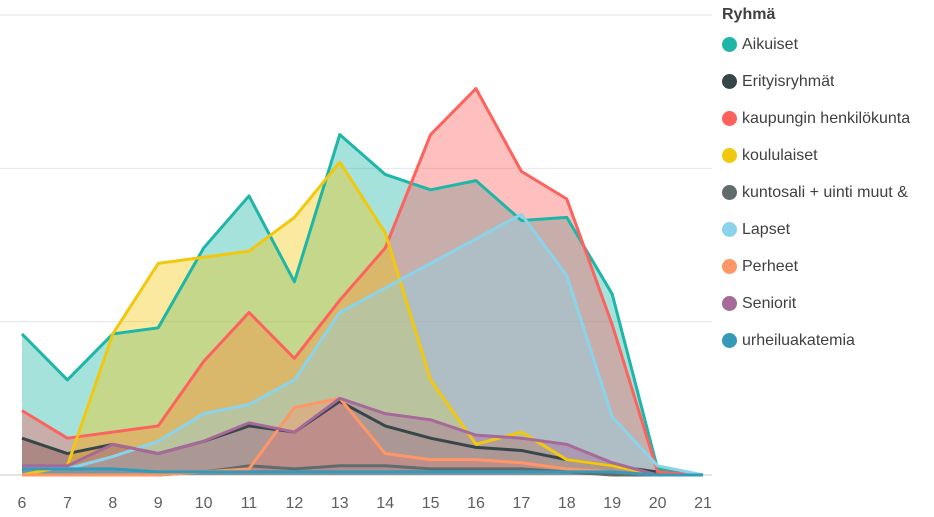 Image resolution: width=934 pixels, height=517 pixels. I want to click on legend-item-6: Perheet, so click(828, 266).